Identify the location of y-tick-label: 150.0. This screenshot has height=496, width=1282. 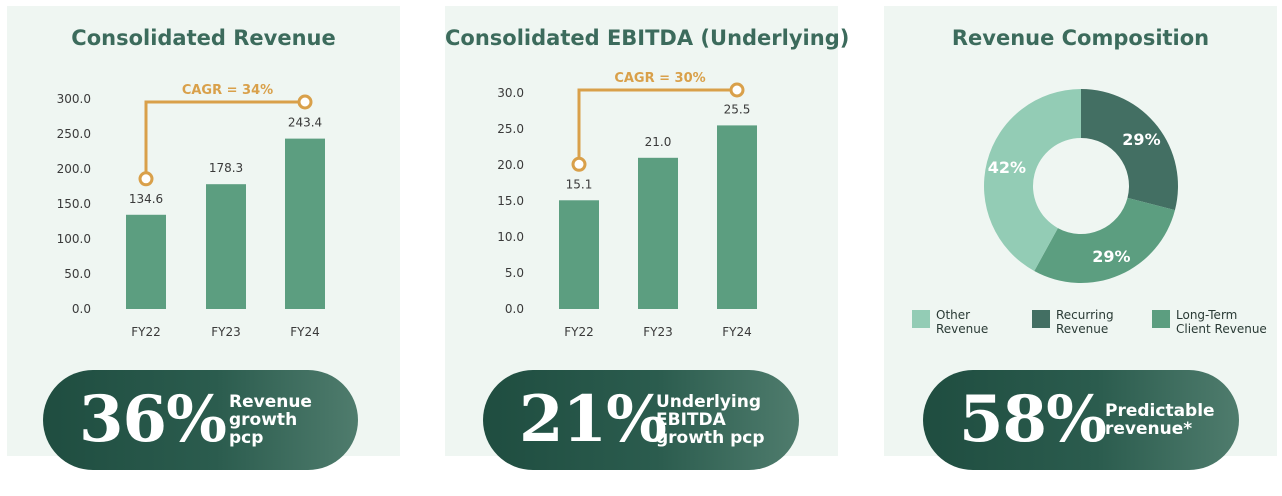
(74, 204).